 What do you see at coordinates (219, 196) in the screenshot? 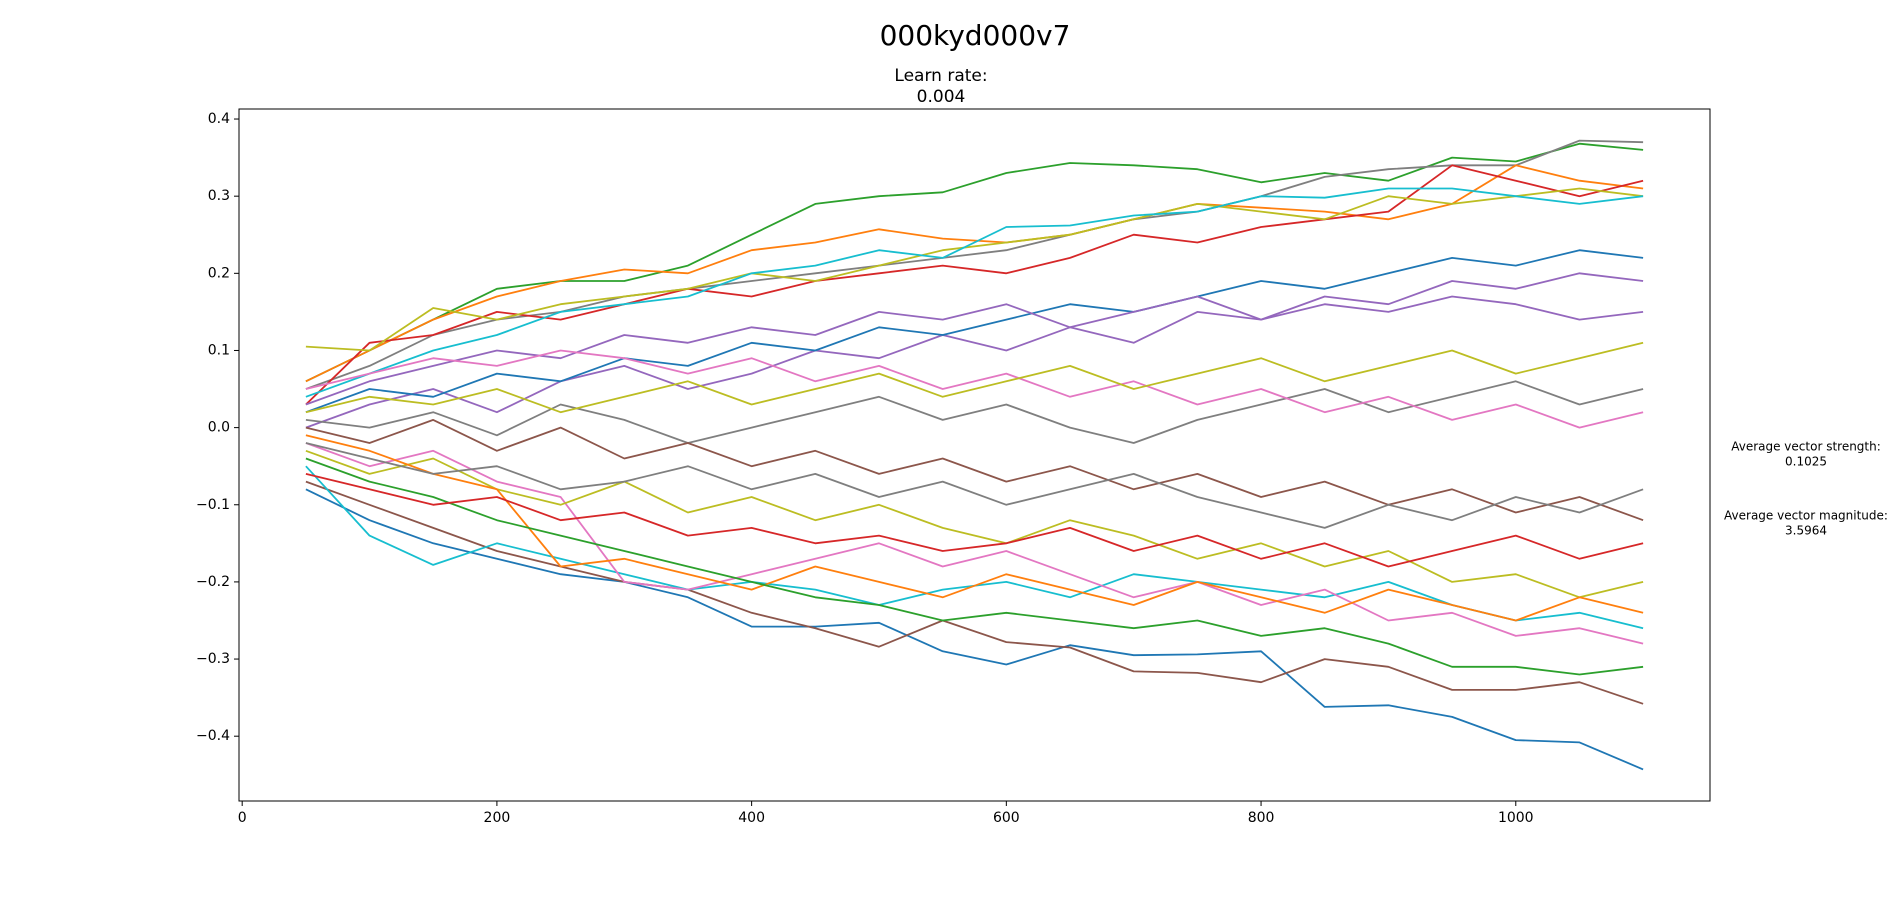
I see `y-tick-label: 0.3` at bounding box center [219, 196].